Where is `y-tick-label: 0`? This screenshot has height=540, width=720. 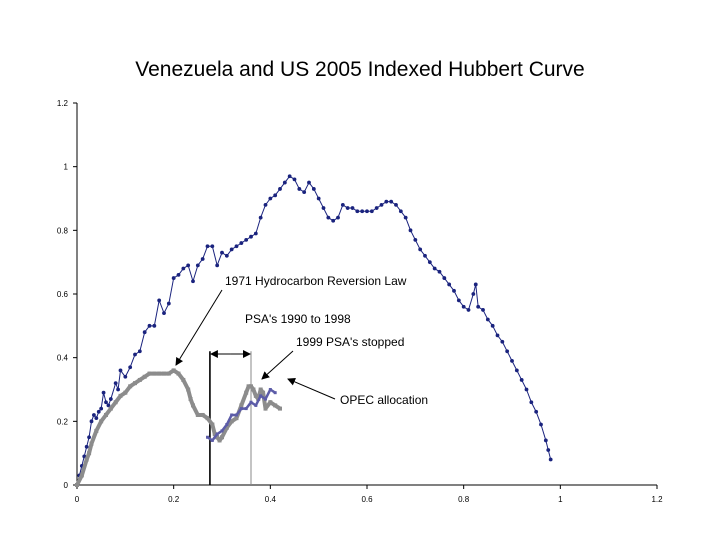 y-tick-label: 0 is located at coordinates (66, 485).